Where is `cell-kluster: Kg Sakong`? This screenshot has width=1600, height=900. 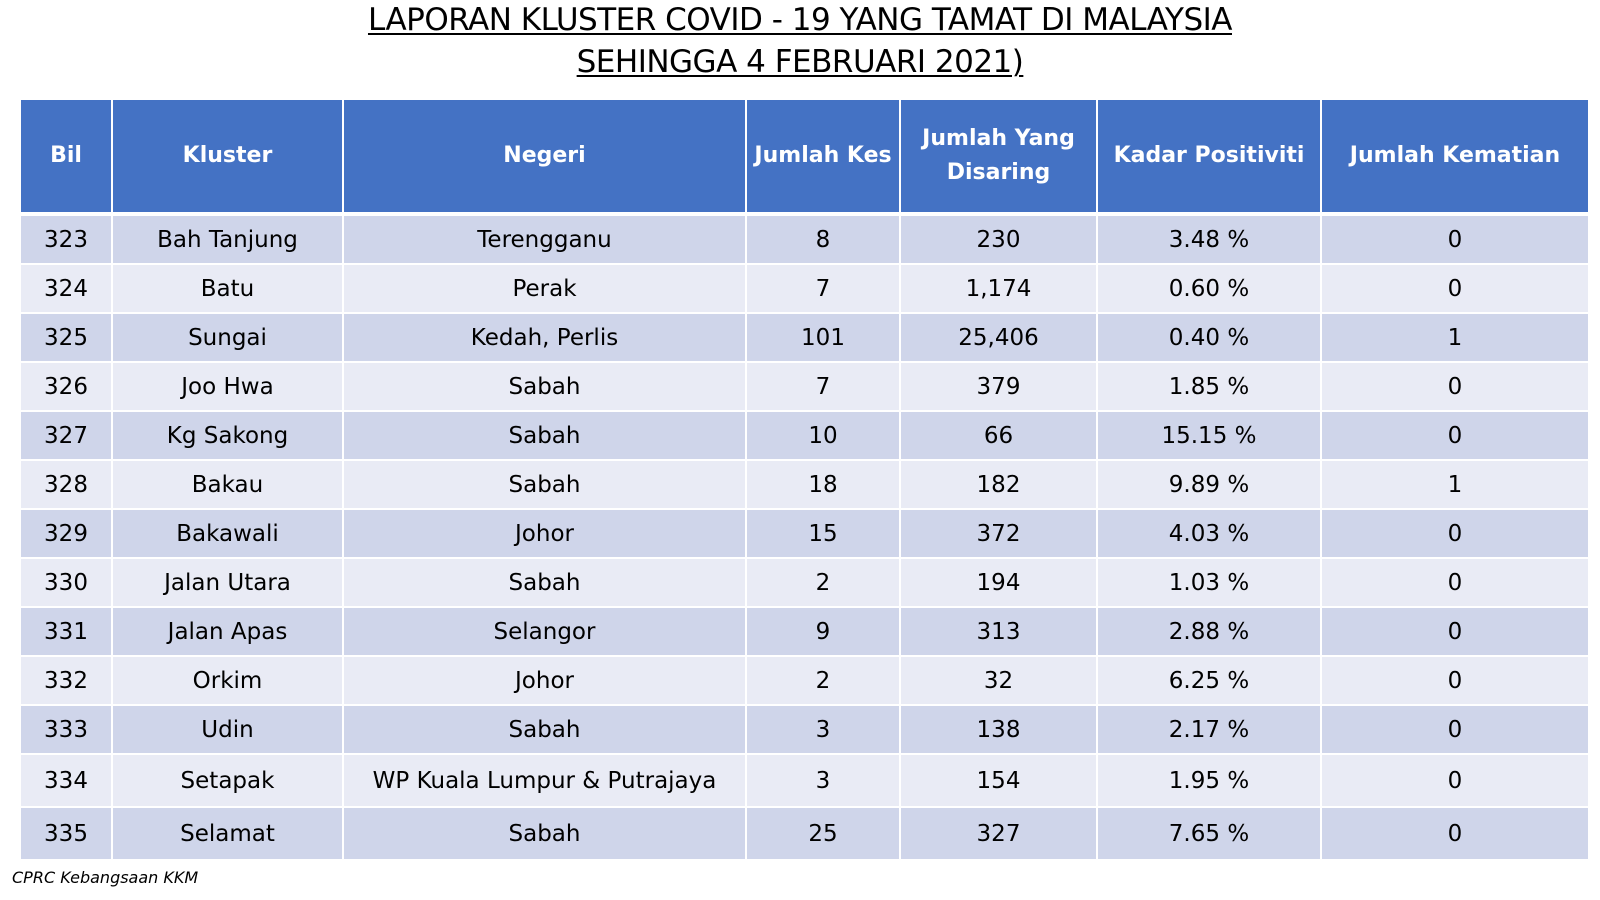 cell-kluster: Kg Sakong is located at coordinates (227, 435).